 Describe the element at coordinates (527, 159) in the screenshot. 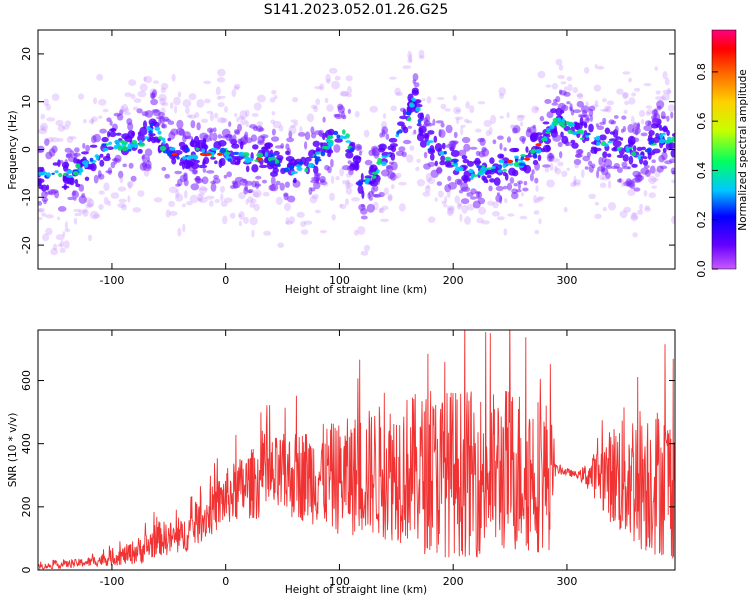

I see `spectral-peak-point` at that location.